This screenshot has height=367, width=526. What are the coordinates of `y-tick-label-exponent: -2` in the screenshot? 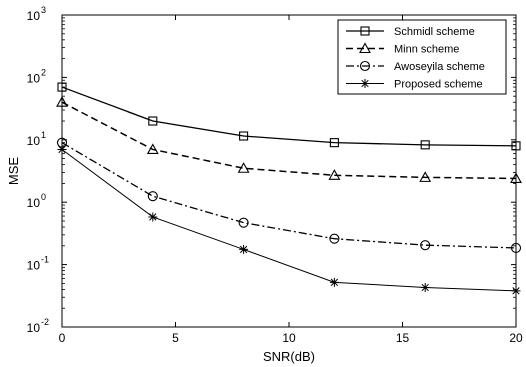 It's located at (45, 322).